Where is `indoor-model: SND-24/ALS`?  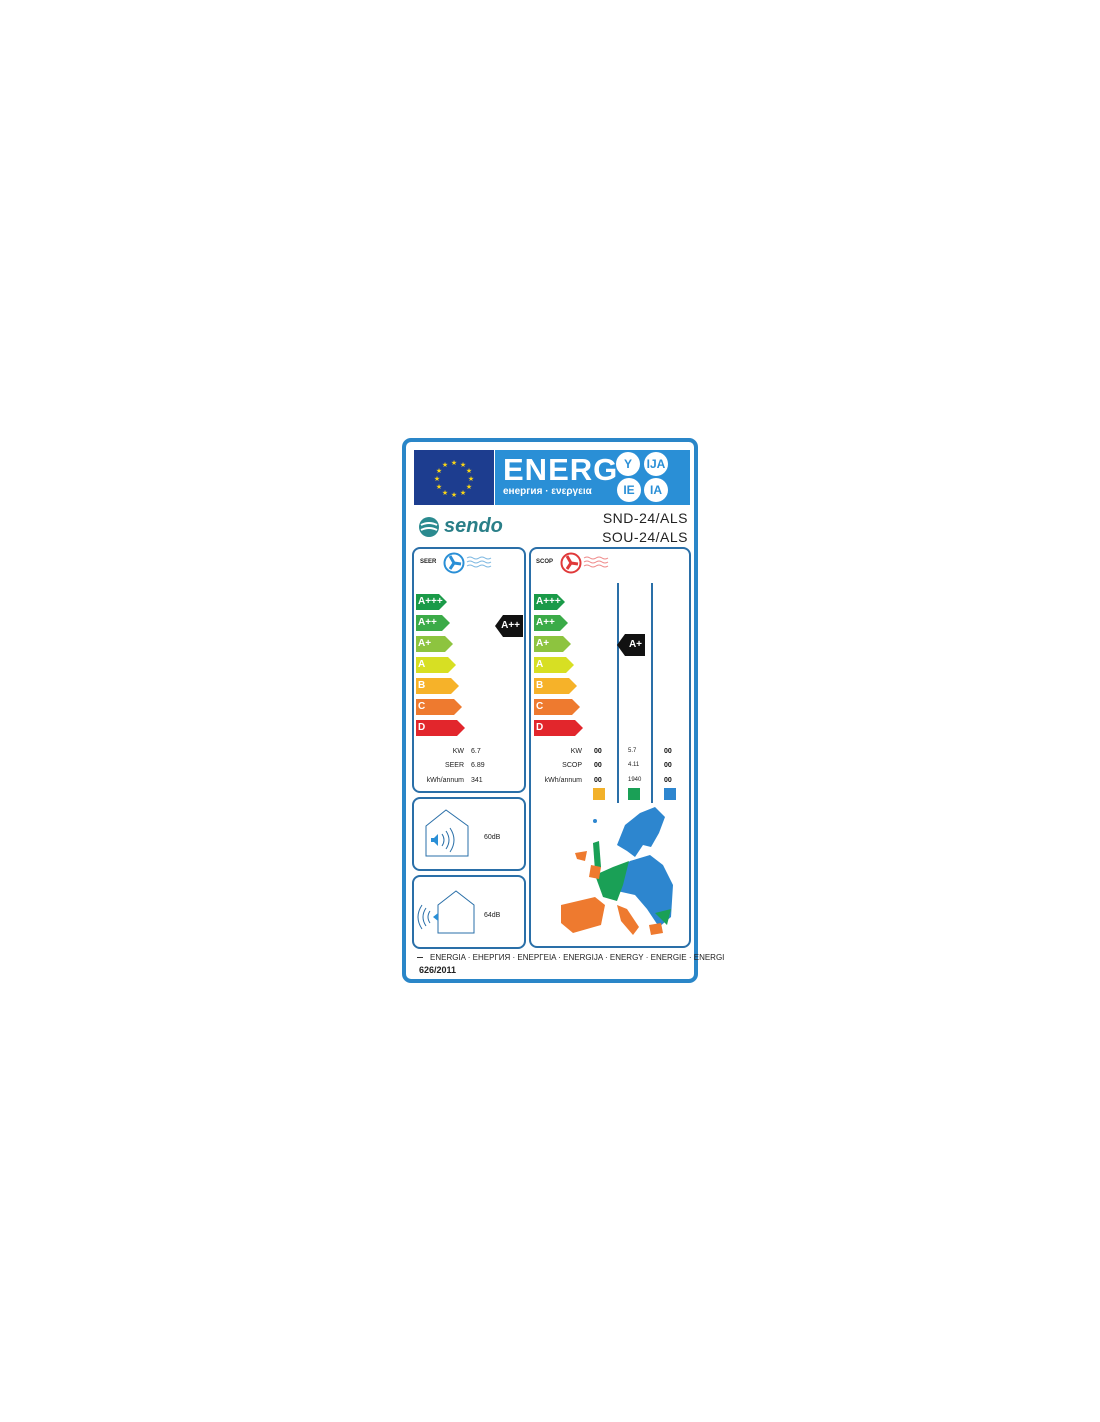
indoor-model: SND-24/ALS is located at coordinates (645, 518).